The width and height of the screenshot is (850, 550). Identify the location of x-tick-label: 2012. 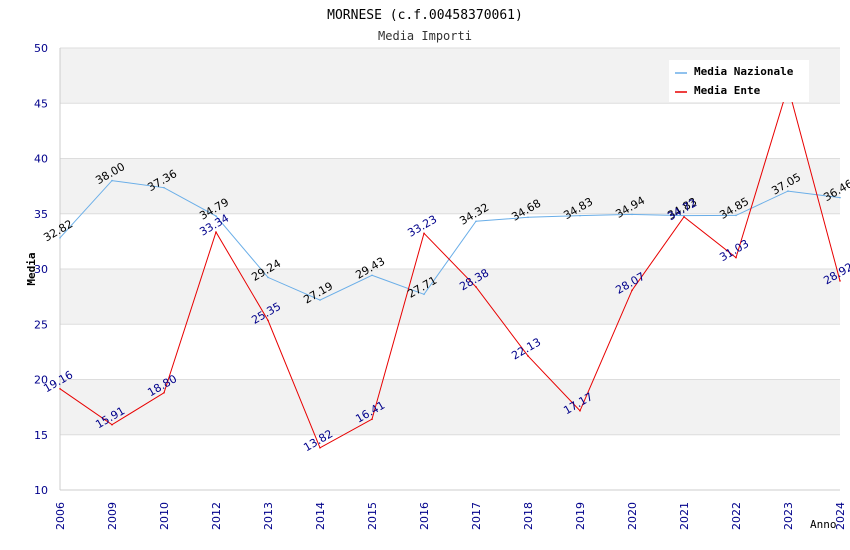
(216, 516).